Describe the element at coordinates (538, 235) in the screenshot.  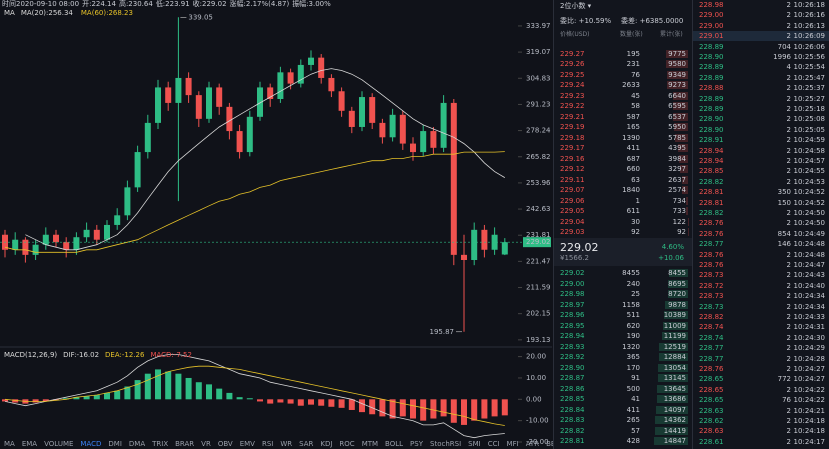
I see `y-tick-label: 231.81` at that location.